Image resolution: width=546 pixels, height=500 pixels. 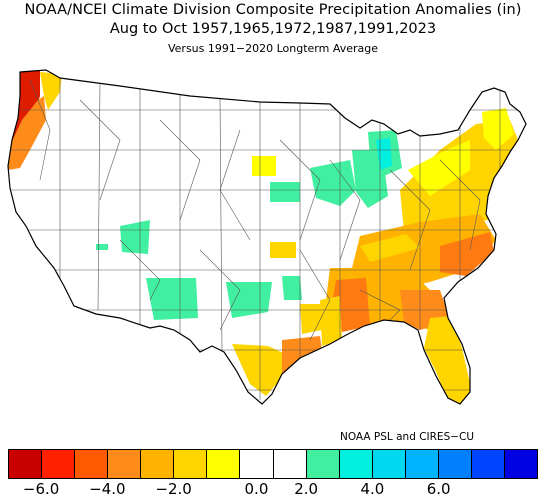 What do you see at coordinates (107, 489) in the screenshot?
I see `colorbar-tick-label: −4.0` at bounding box center [107, 489].